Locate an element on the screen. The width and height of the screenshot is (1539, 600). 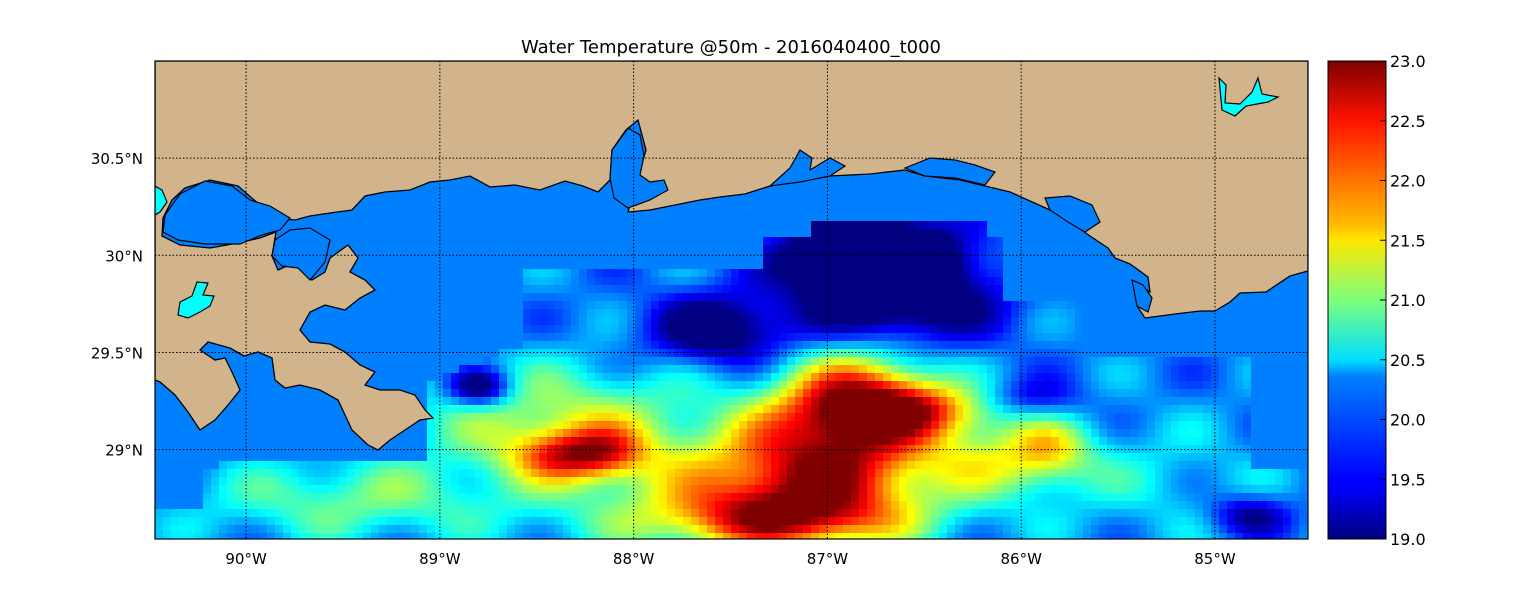
longitude-tick-label: 87°W is located at coordinates (828, 559).